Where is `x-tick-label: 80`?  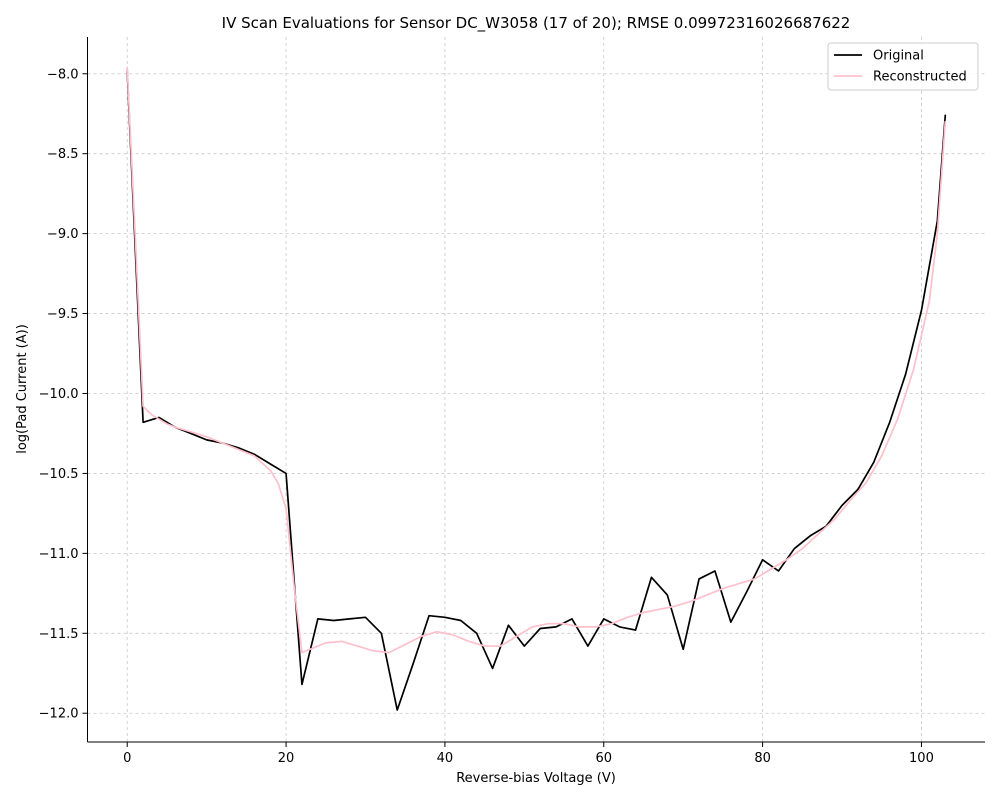
x-tick-label: 80 is located at coordinates (762, 758).